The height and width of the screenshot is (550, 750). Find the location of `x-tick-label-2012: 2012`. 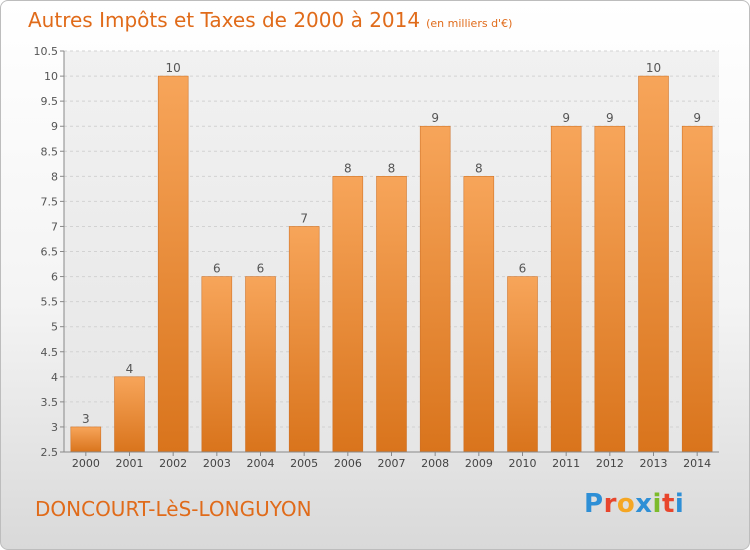

x-tick-label-2012: 2012 is located at coordinates (610, 463).